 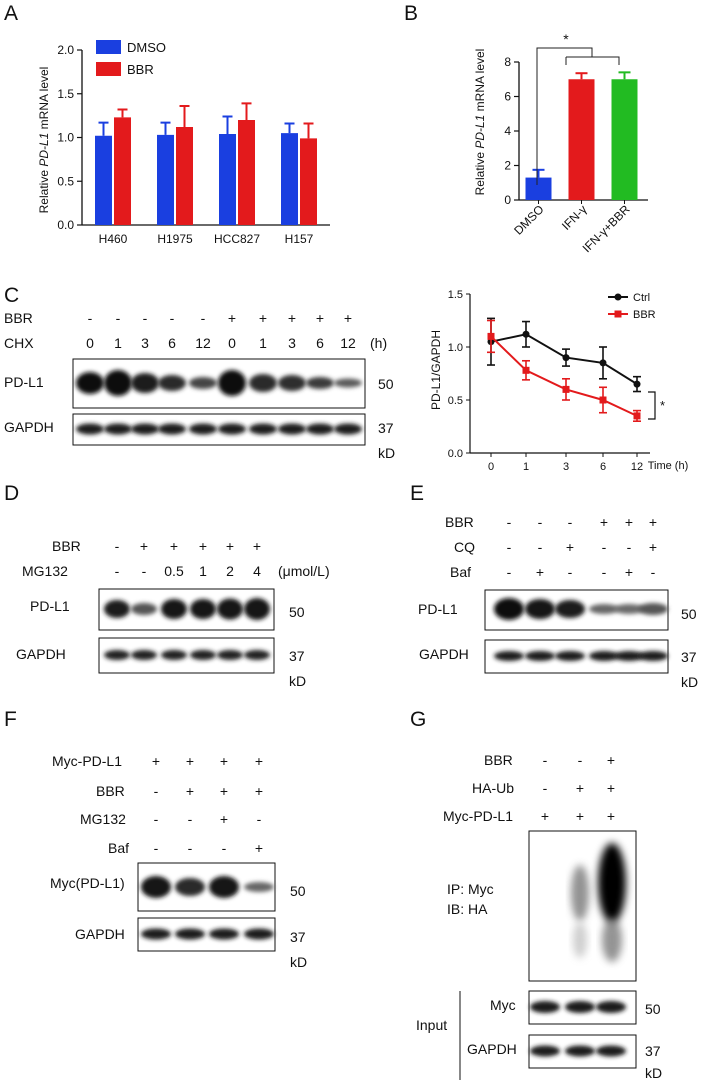 What do you see at coordinates (455, 295) in the screenshot?
I see `panel-c-y-tick-label: 1.5` at bounding box center [455, 295].